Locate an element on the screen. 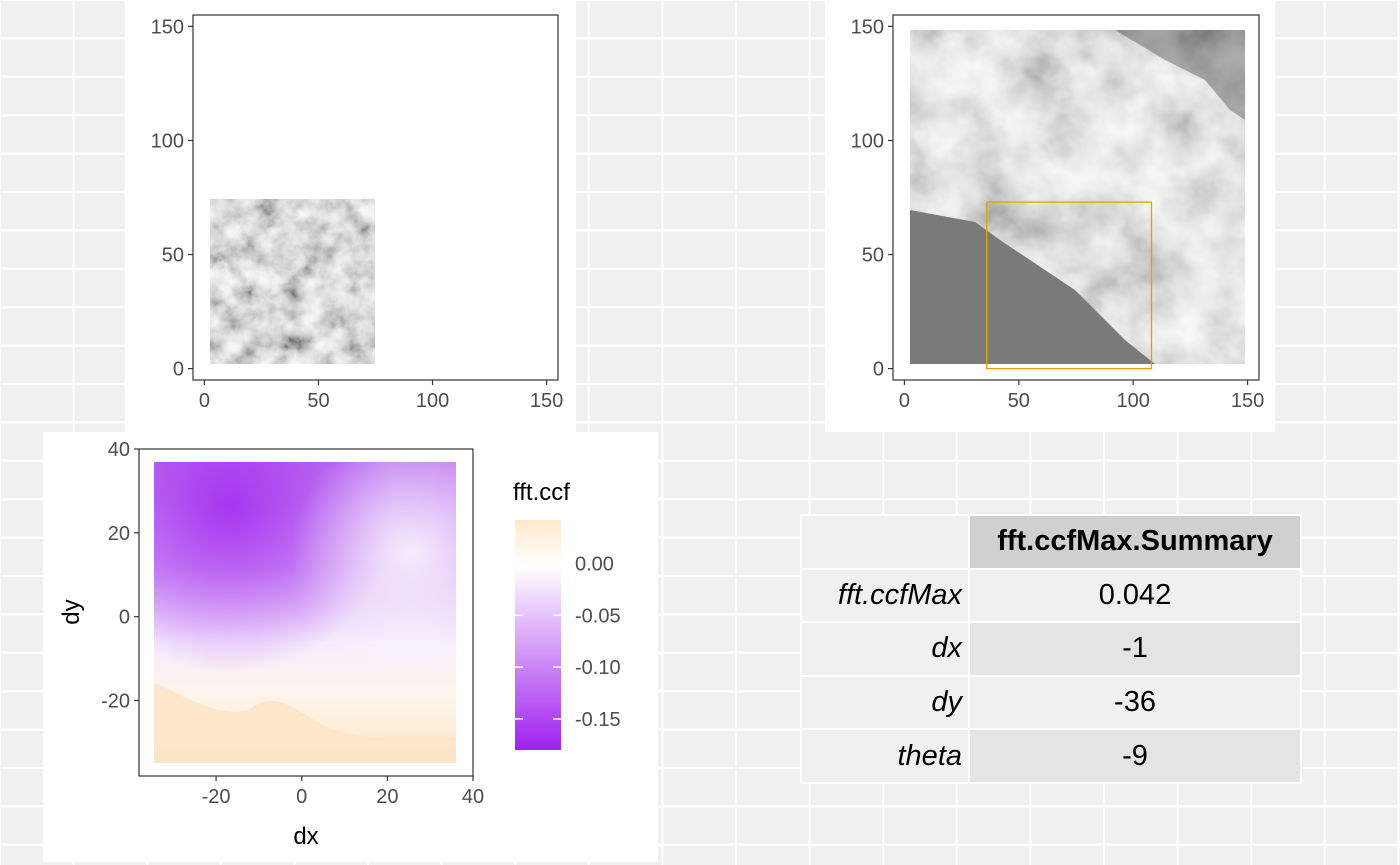 This screenshot has width=1400, height=865. x-tick-label: 20 is located at coordinates (387, 797).